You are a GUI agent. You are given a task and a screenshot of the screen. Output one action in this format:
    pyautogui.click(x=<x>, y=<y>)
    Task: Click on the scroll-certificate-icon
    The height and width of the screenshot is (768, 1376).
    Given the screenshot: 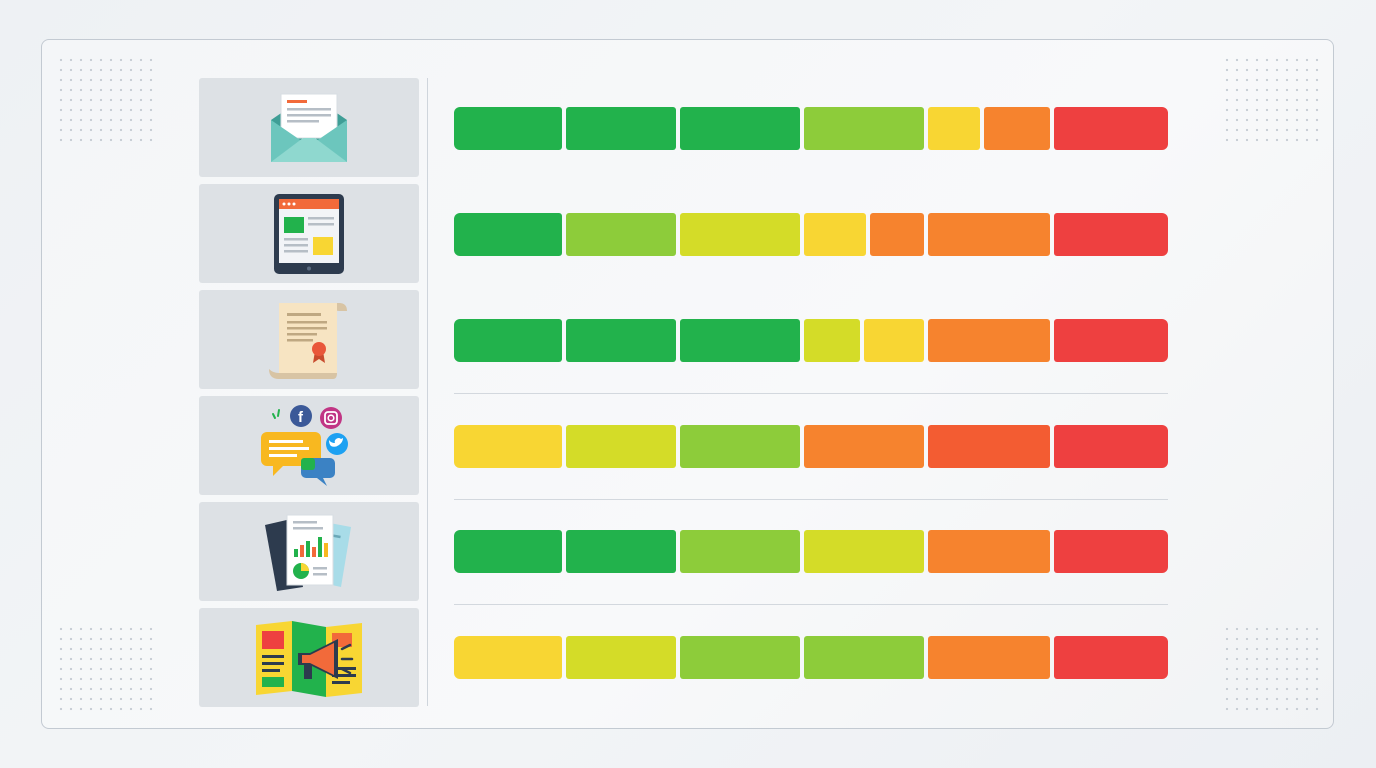 What is the action you would take?
    pyautogui.click(x=308, y=340)
    